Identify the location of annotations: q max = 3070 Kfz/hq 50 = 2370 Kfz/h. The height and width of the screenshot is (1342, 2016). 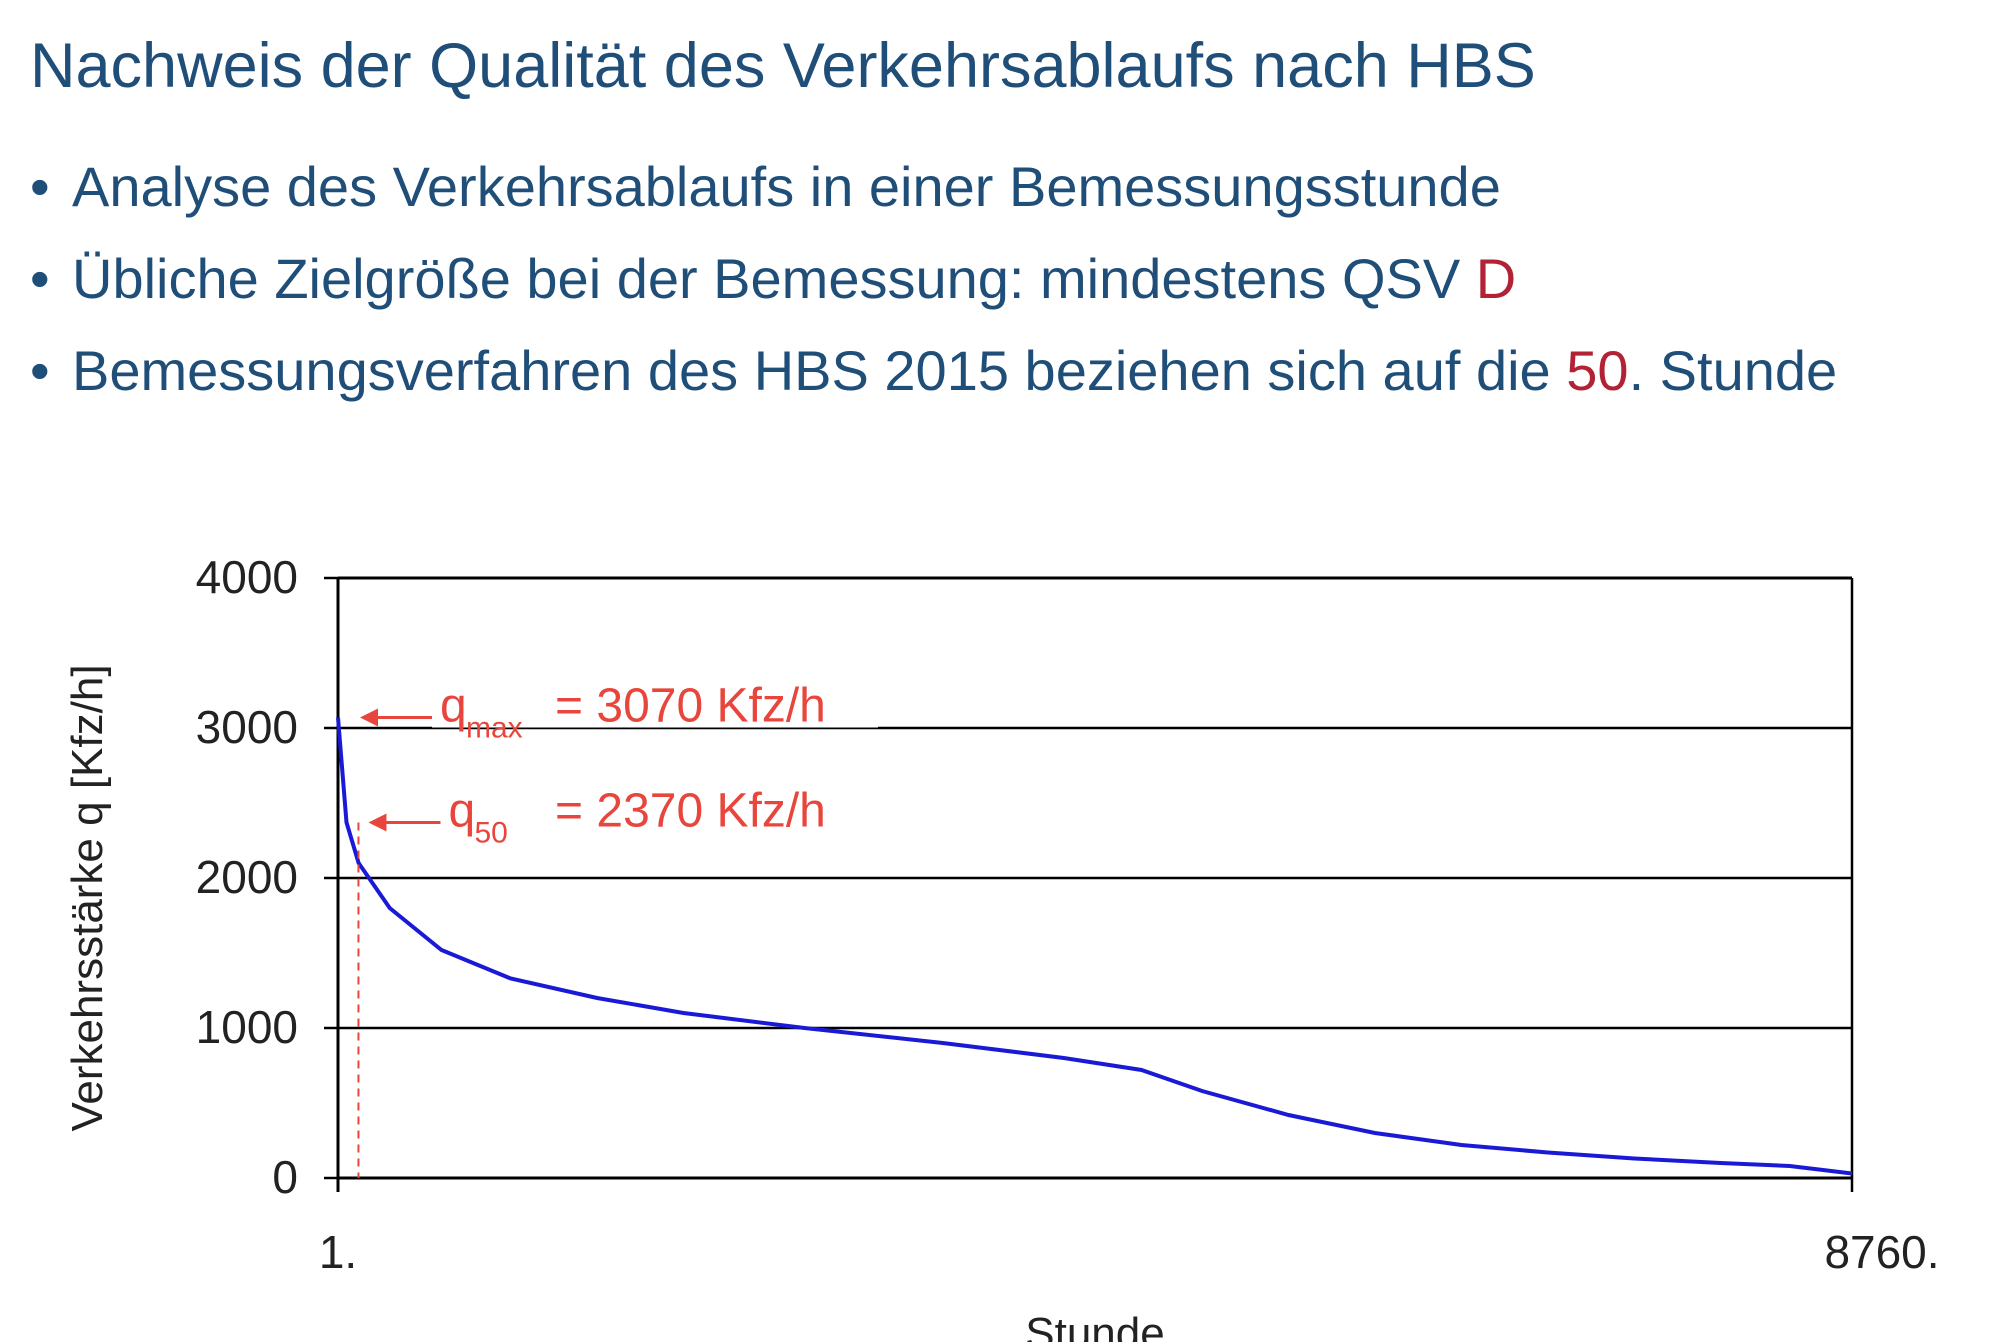
(619, 753).